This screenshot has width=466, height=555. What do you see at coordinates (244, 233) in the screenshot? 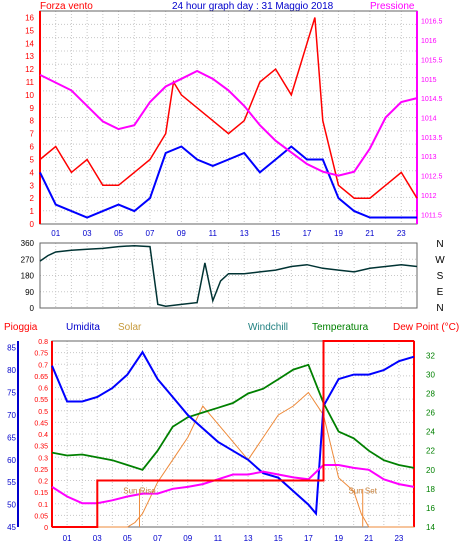
I see `wind-x-tick-label: 13` at bounding box center [244, 233].